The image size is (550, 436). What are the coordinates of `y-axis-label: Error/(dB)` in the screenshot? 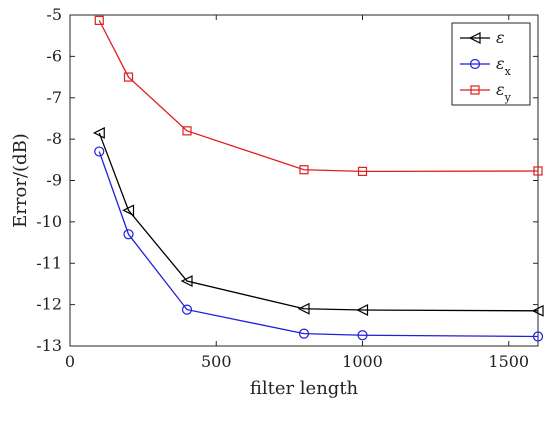 It's located at (20, 180).